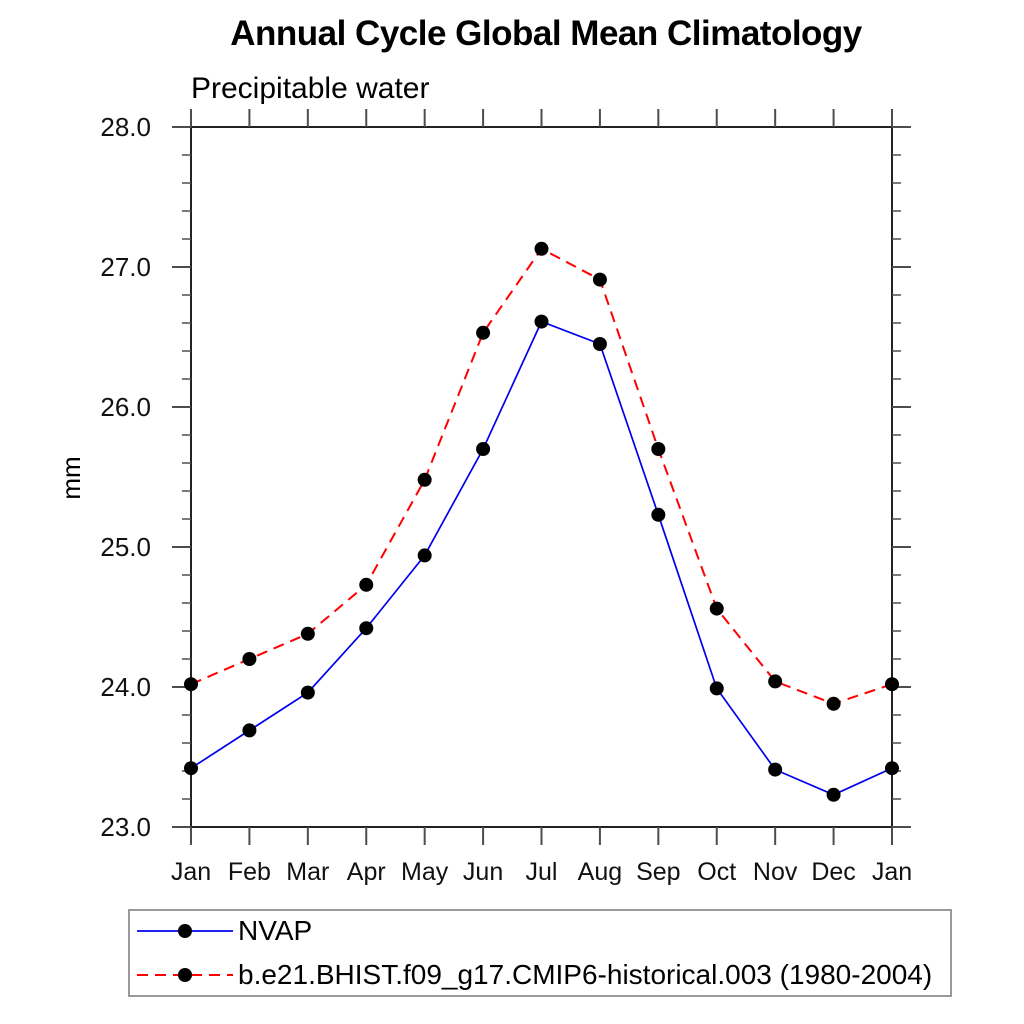 The image size is (1024, 1024). Describe the element at coordinates (546, 33) in the screenshot. I see `chart-title: Annual Cycle Global Mean Climatology` at that location.